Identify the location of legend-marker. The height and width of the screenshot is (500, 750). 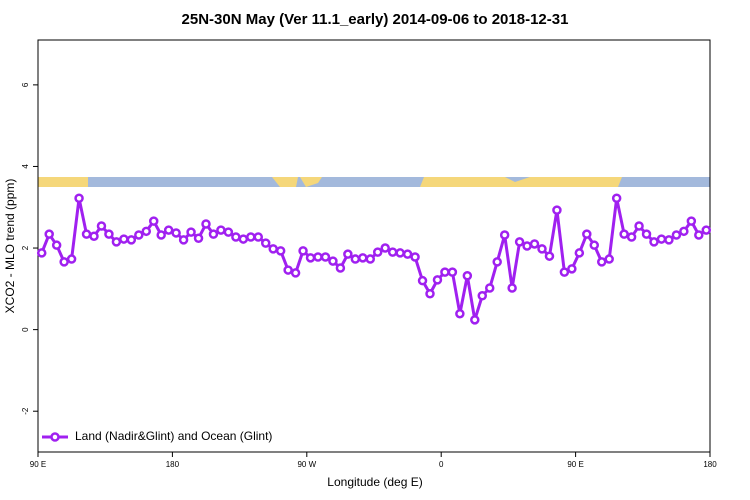
(55, 437).